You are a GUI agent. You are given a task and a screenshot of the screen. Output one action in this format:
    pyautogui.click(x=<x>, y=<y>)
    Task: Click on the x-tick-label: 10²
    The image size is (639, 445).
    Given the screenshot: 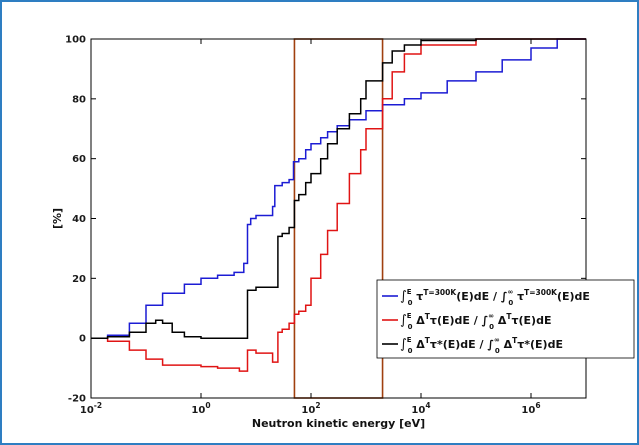 What is the action you would take?
    pyautogui.click(x=310, y=408)
    